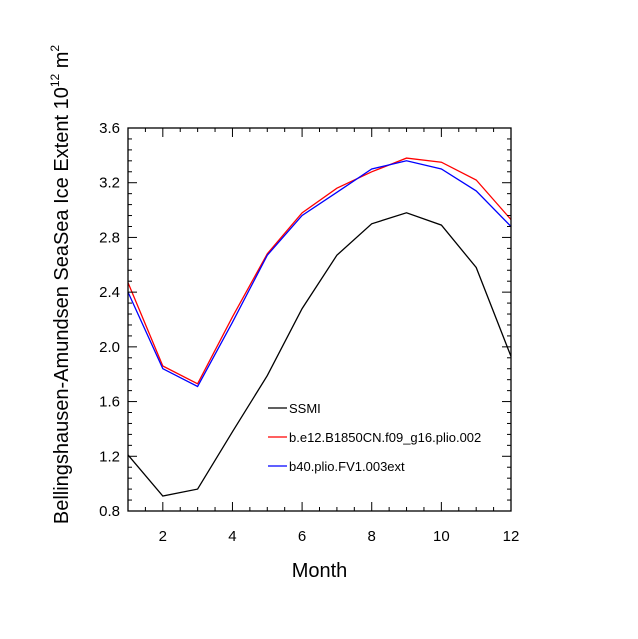  What do you see at coordinates (385, 437) in the screenshot?
I see `legend-label-2: b.e12.B1850CN.f09_g16.plio.002` at bounding box center [385, 437].